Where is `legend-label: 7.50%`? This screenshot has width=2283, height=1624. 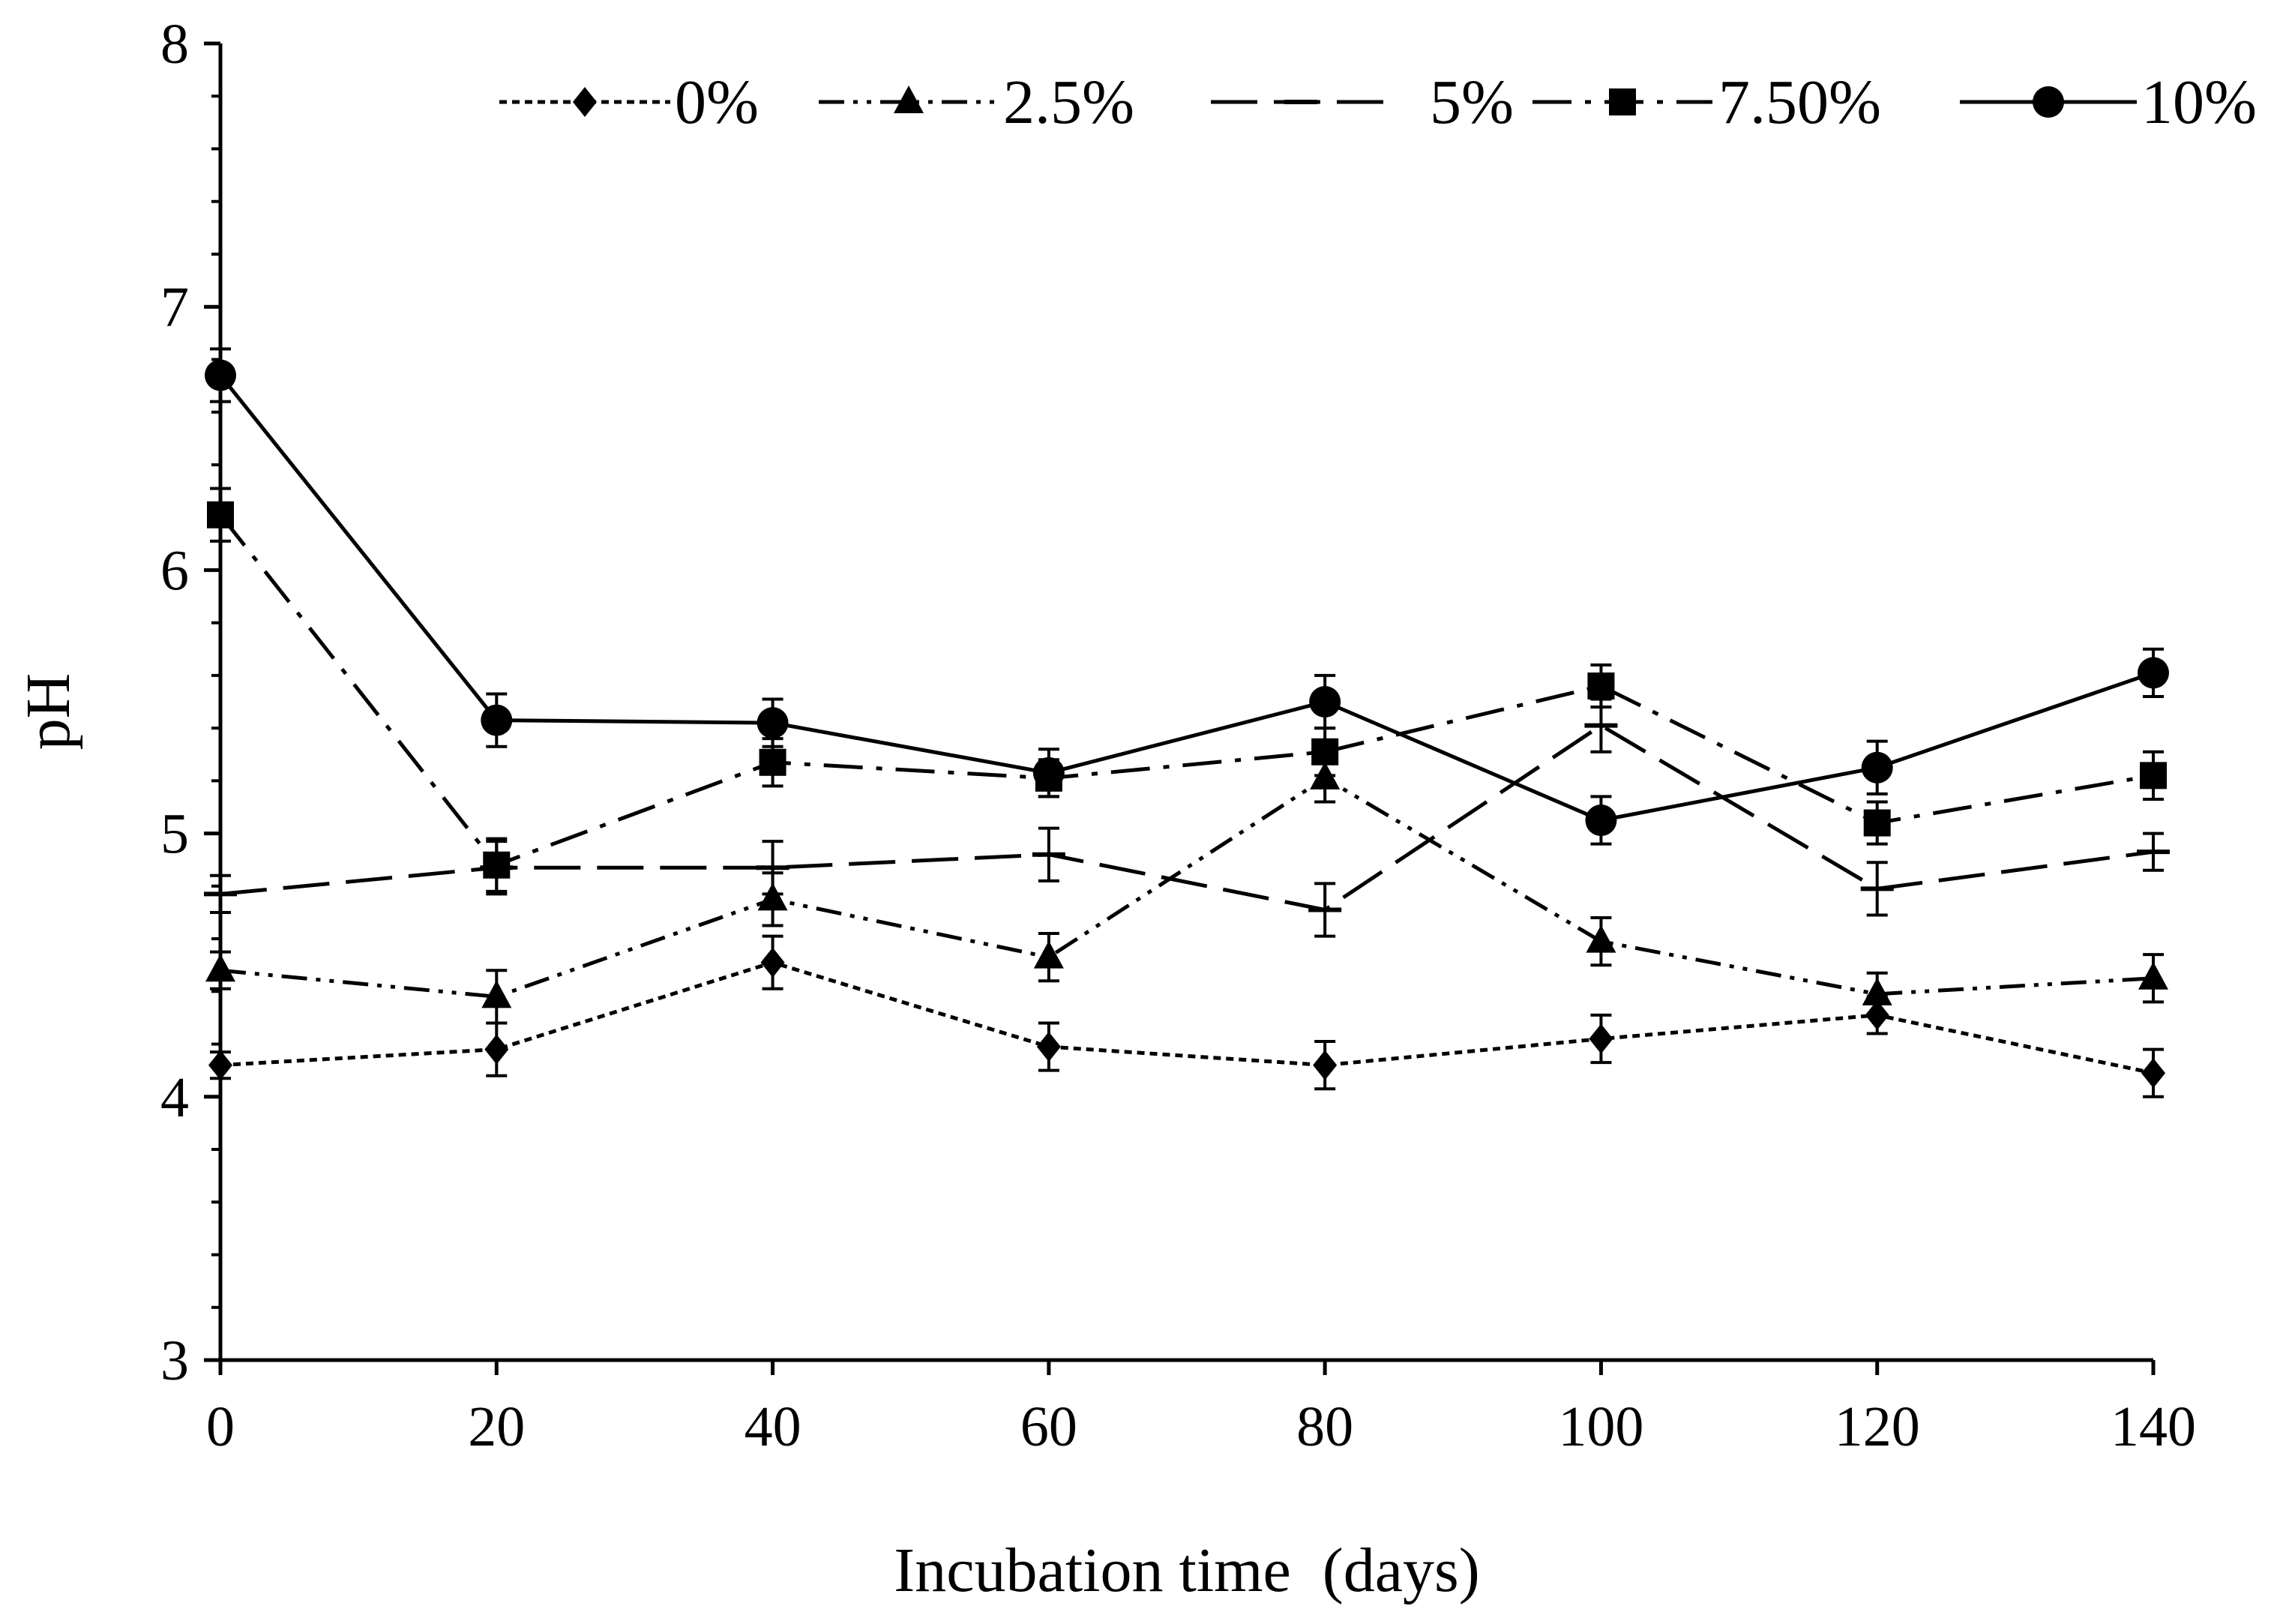
legend-label: 7.50% is located at coordinates (1800, 102).